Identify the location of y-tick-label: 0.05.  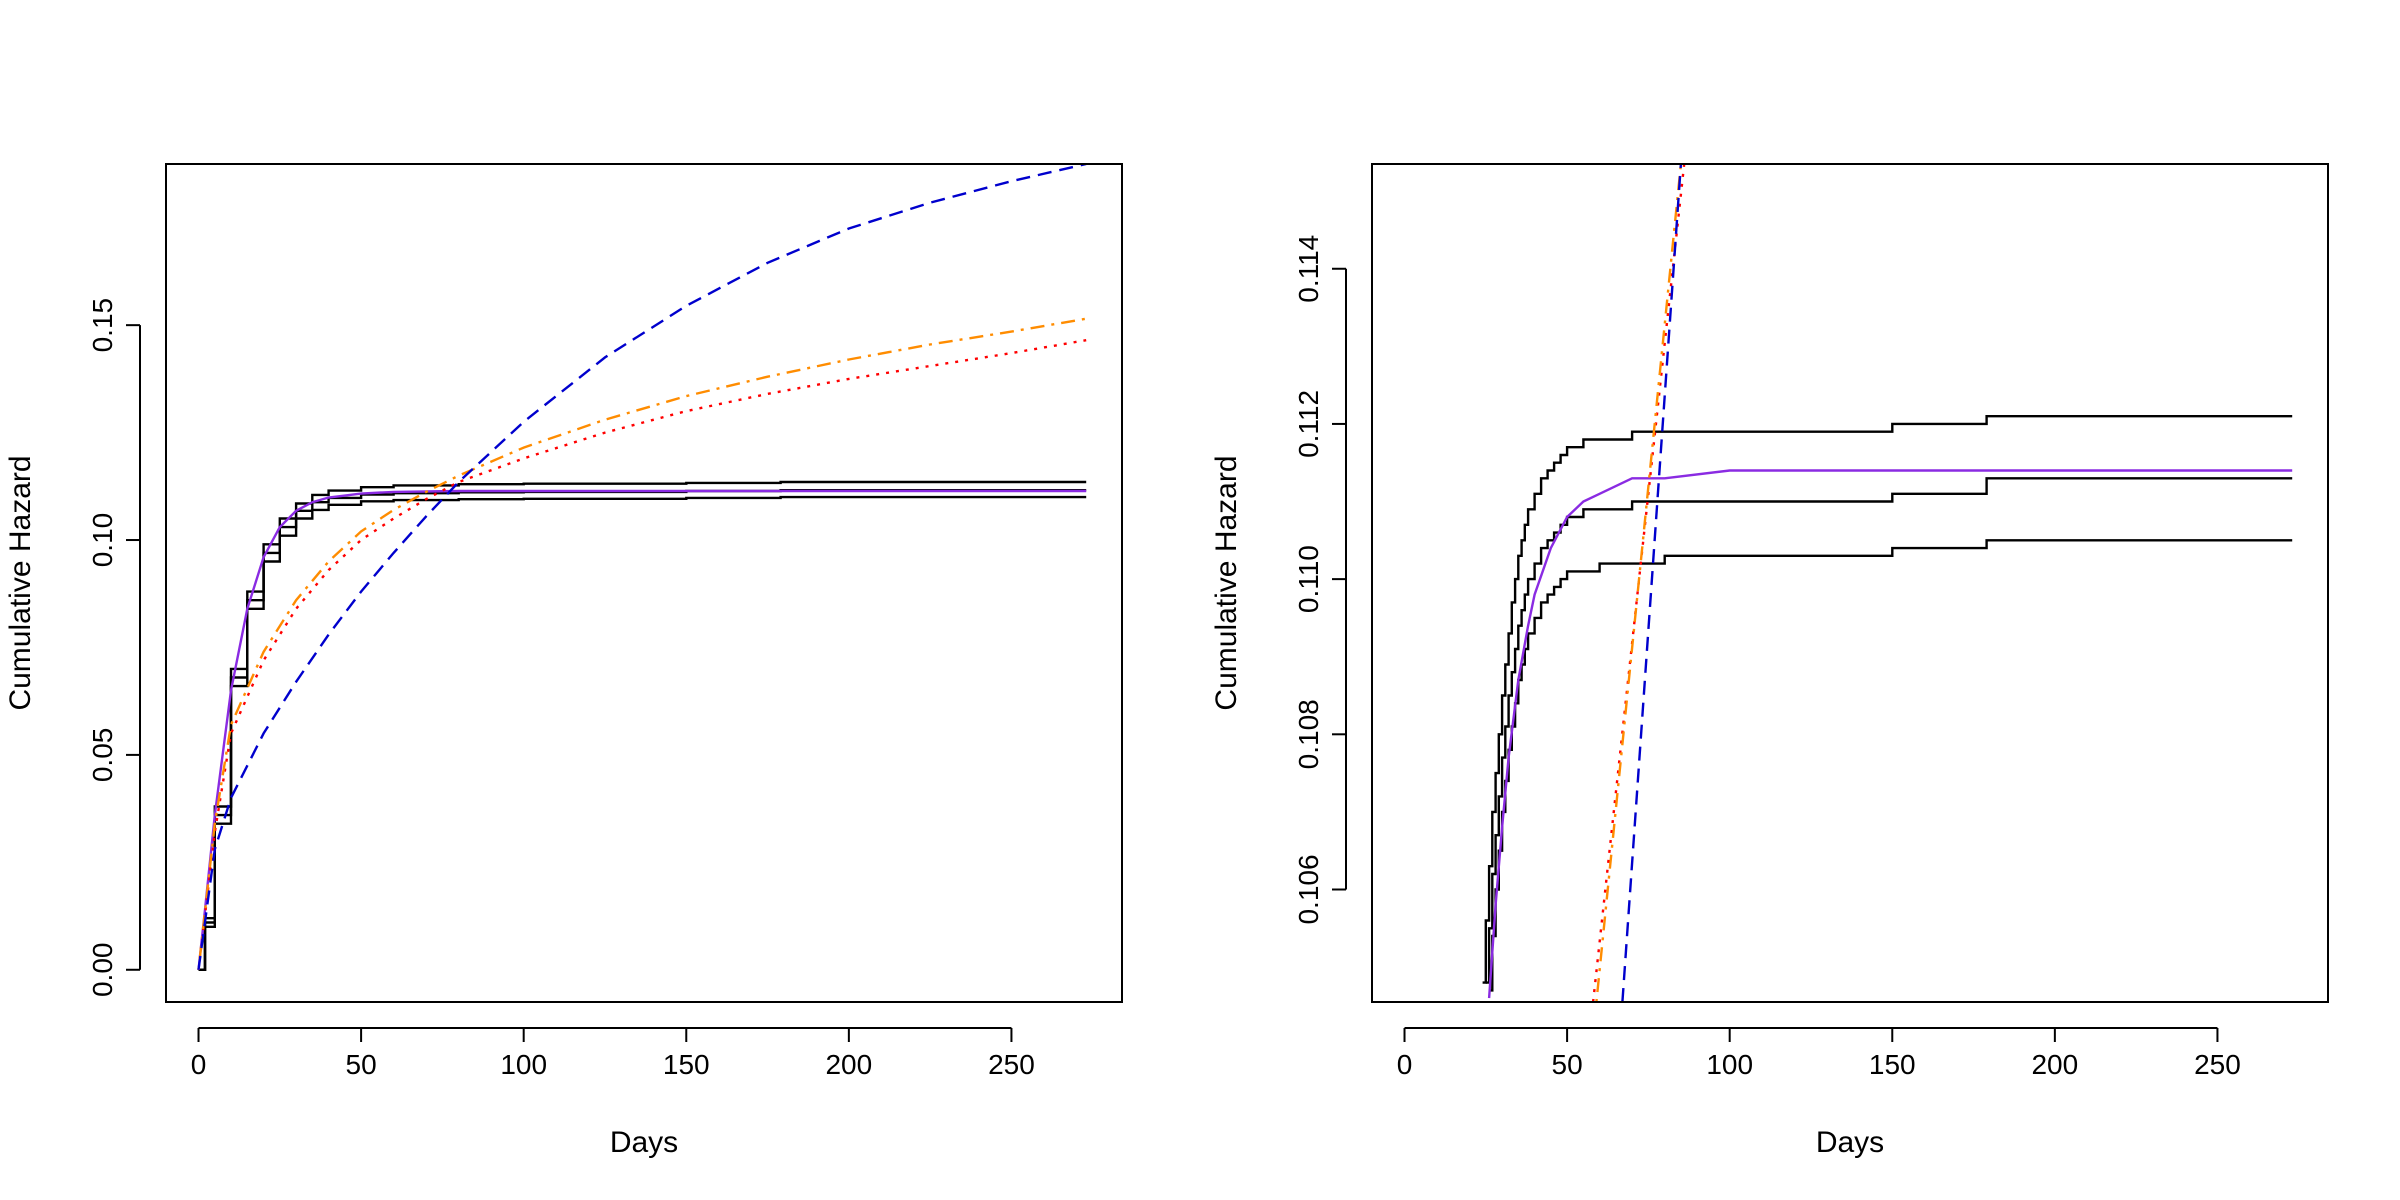
(102, 755).